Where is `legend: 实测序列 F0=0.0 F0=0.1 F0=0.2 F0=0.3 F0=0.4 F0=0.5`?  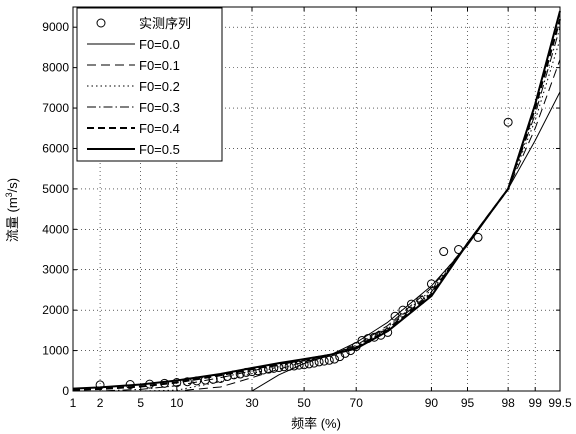
legend: 实测序列 F0=0.0 F0=0.1 F0=0.2 F0=0.3 F0=0.4 F0=0.5 is located at coordinates (149, 84).